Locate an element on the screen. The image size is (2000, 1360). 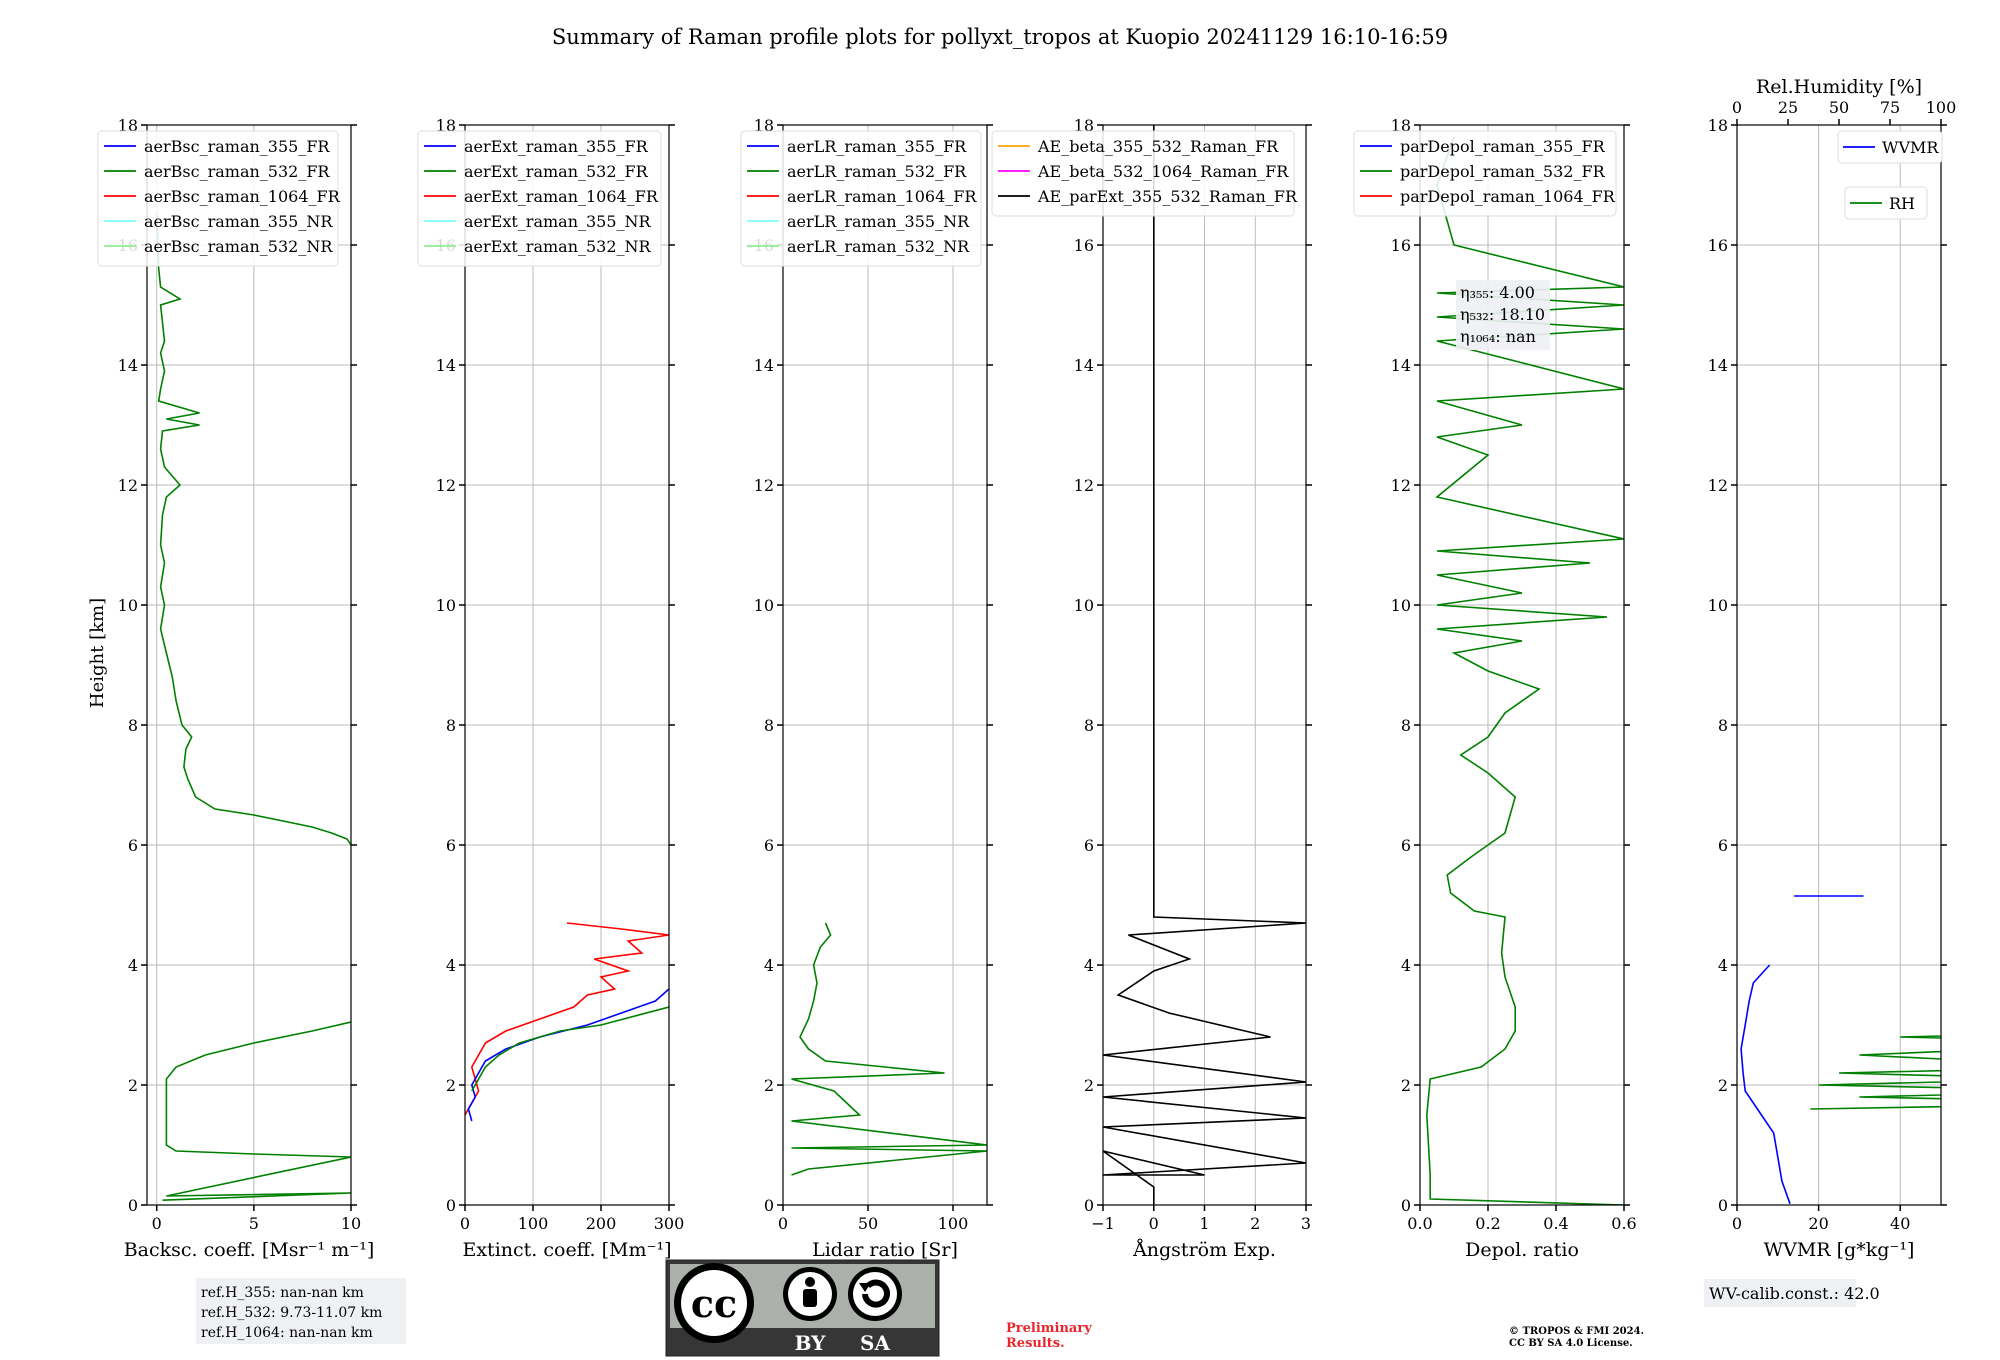
legend-label: RH is located at coordinates (1902, 203).